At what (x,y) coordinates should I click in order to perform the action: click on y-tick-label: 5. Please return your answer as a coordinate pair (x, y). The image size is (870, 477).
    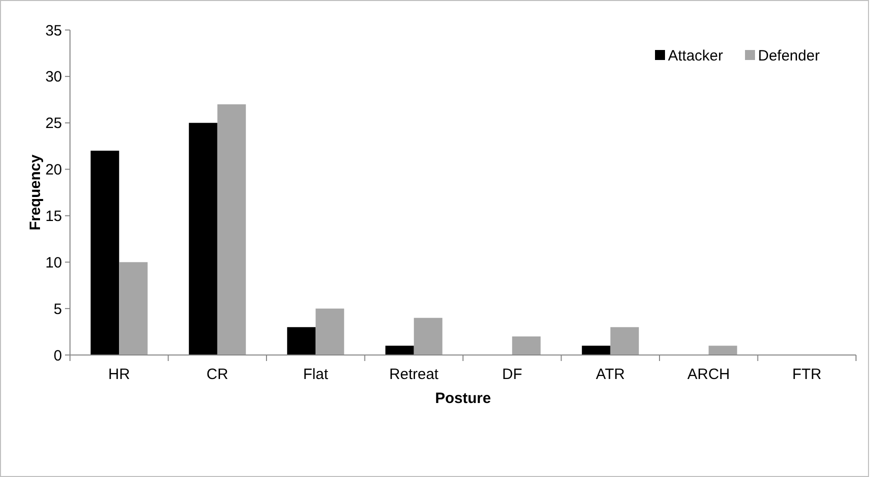
    Looking at the image, I should click on (58, 309).